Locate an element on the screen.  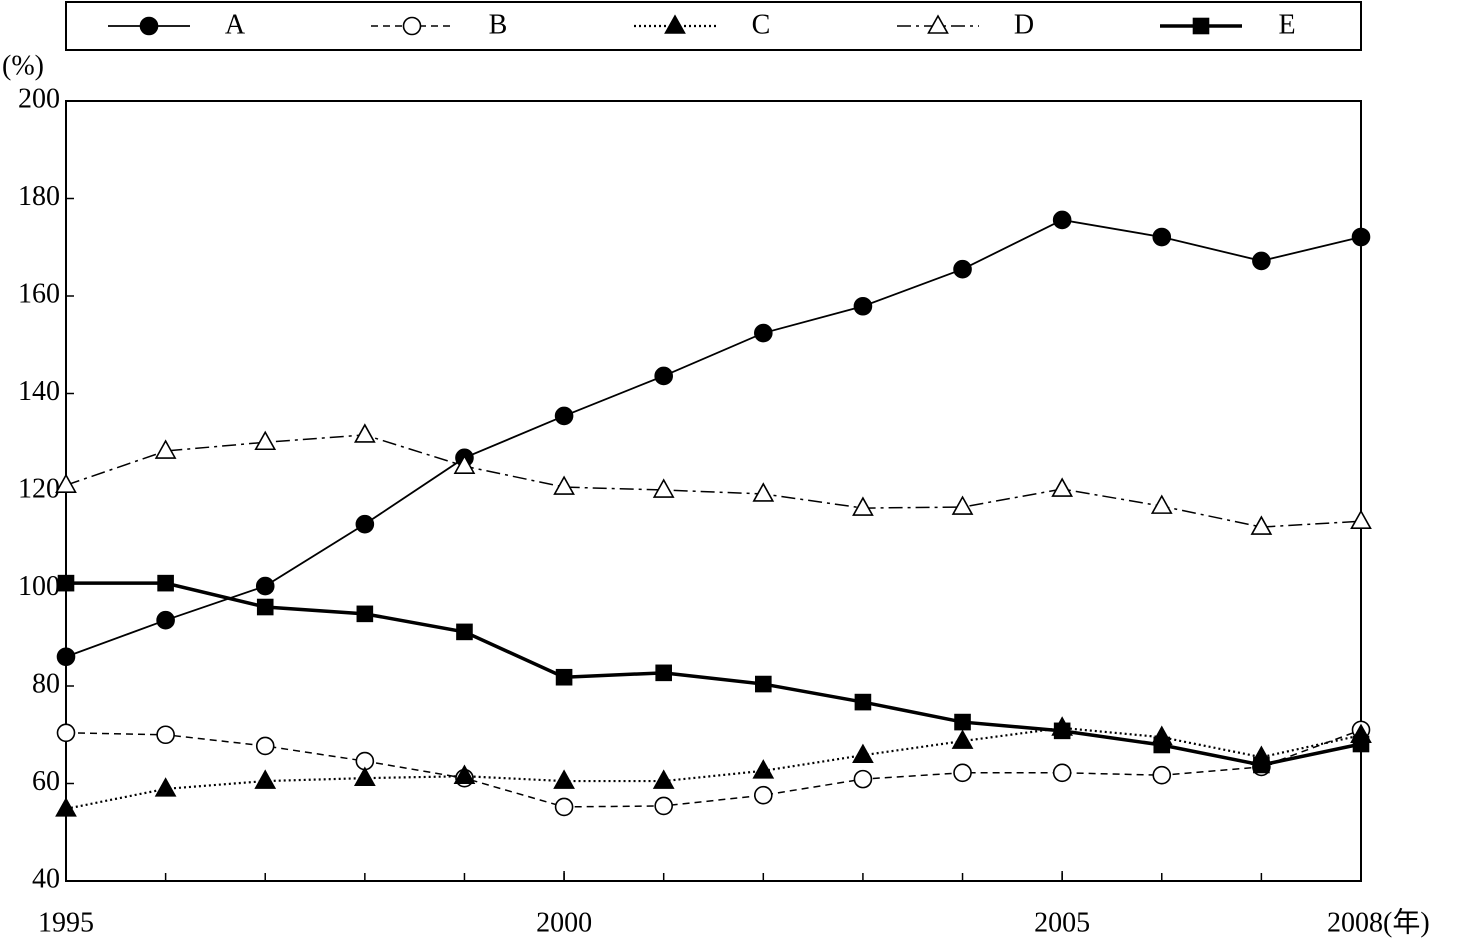
legend-label: D is located at coordinates (1024, 24).